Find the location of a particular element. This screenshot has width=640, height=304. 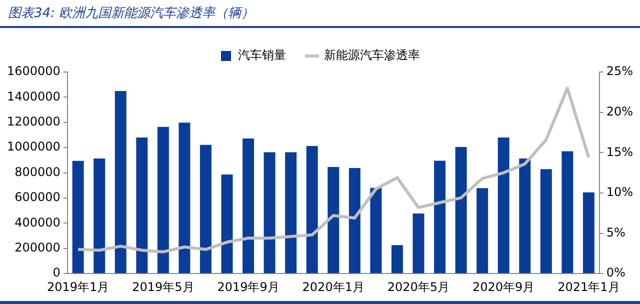

y-tick-label: 1400000 is located at coordinates (33, 96).